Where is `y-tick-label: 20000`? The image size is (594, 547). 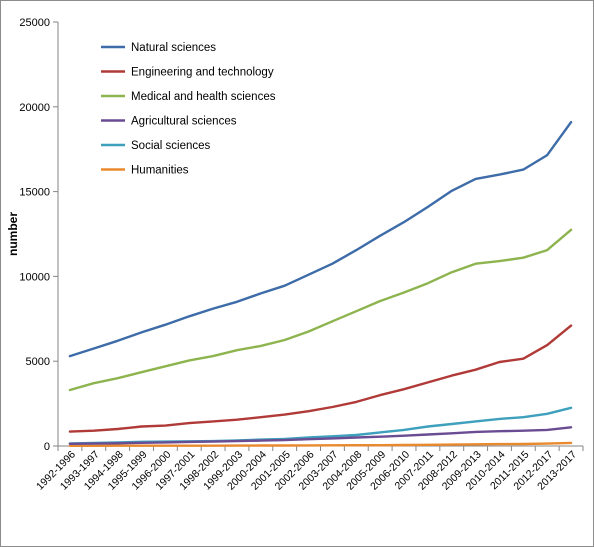 y-tick-label: 20000 is located at coordinates (34, 108).